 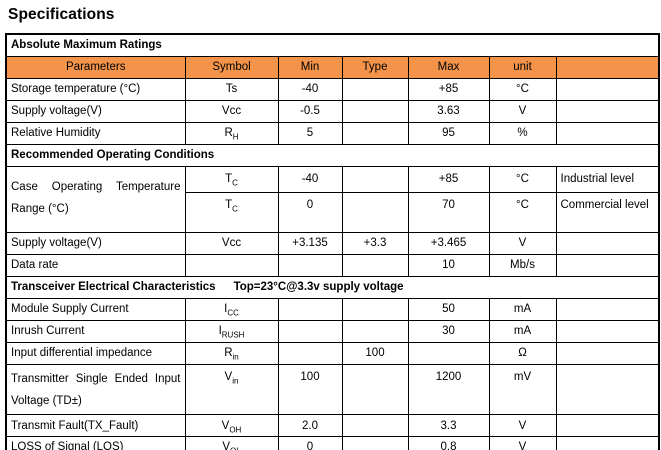 What do you see at coordinates (448, 212) in the screenshot?
I see `max-cell: 70` at bounding box center [448, 212].